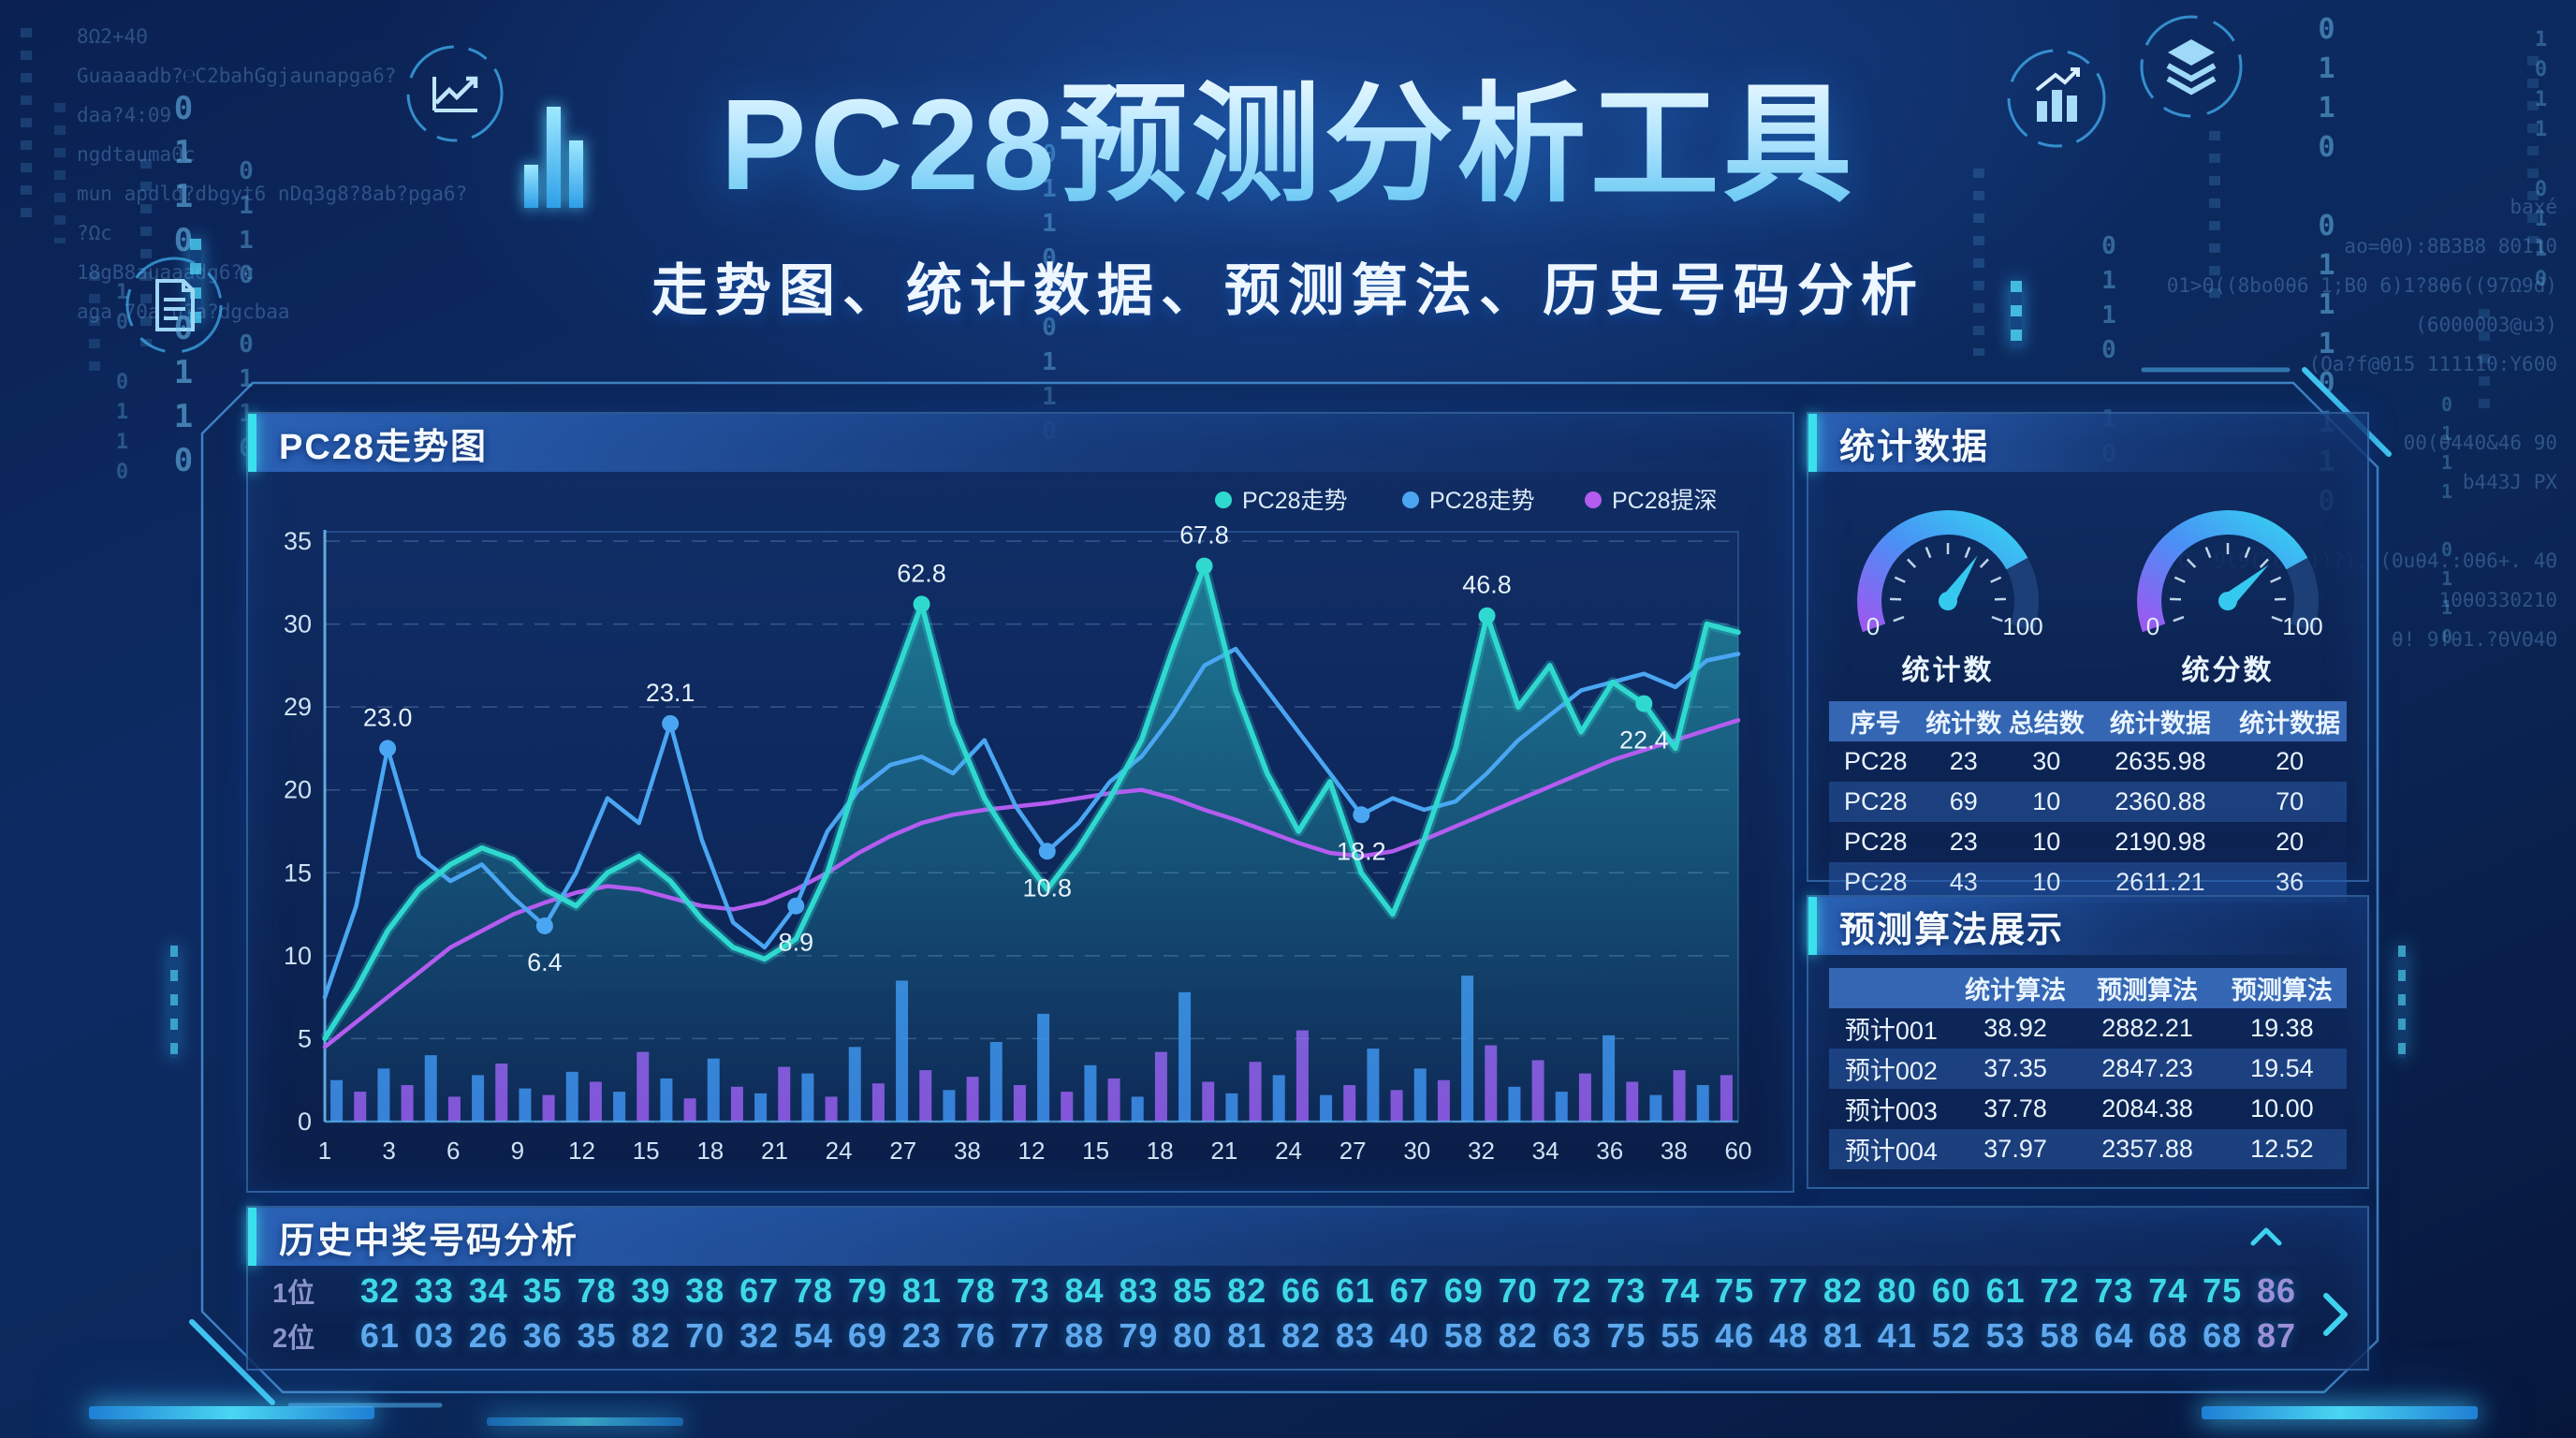 The height and width of the screenshot is (1438, 2576). What do you see at coordinates (1948, 584) in the screenshot?
I see `gauge-1: 0 100 统计数` at bounding box center [1948, 584].